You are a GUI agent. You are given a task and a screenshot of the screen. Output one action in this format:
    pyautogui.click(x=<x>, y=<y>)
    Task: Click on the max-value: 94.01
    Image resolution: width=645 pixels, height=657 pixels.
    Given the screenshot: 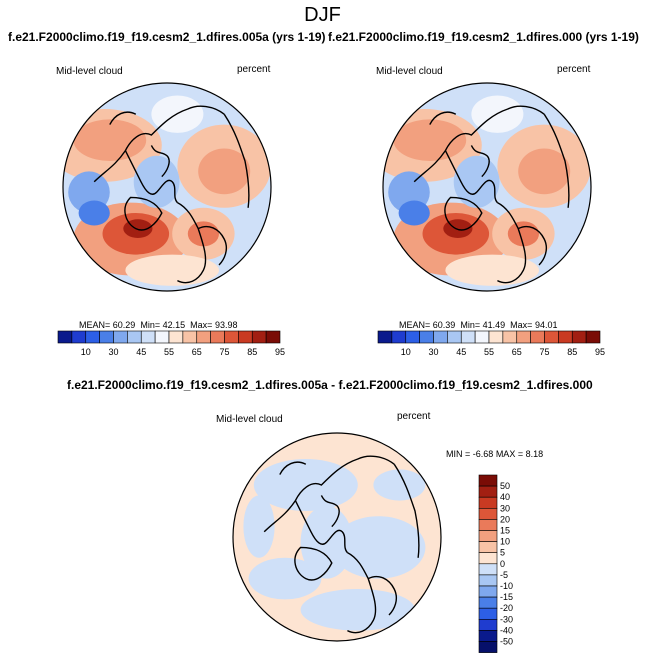 What is the action you would take?
    pyautogui.click(x=546, y=325)
    